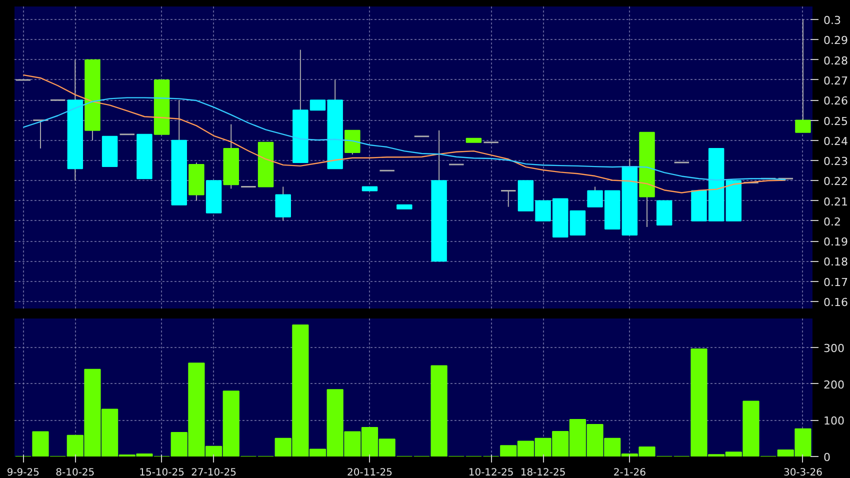 The height and width of the screenshot is (478, 850). I want to click on x-tick-label: 10-12-25, so click(491, 473).